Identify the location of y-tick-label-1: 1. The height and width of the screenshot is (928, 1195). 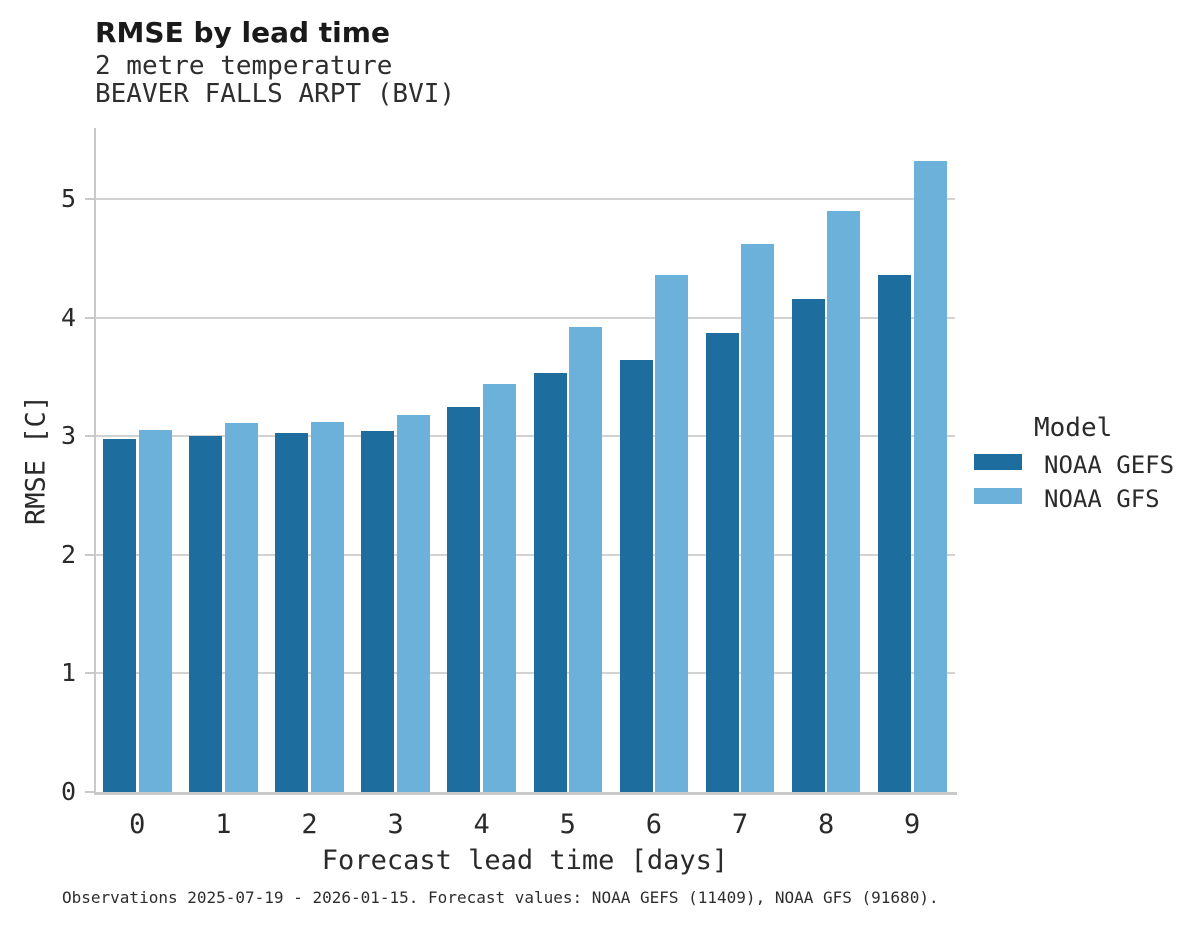
(68, 673).